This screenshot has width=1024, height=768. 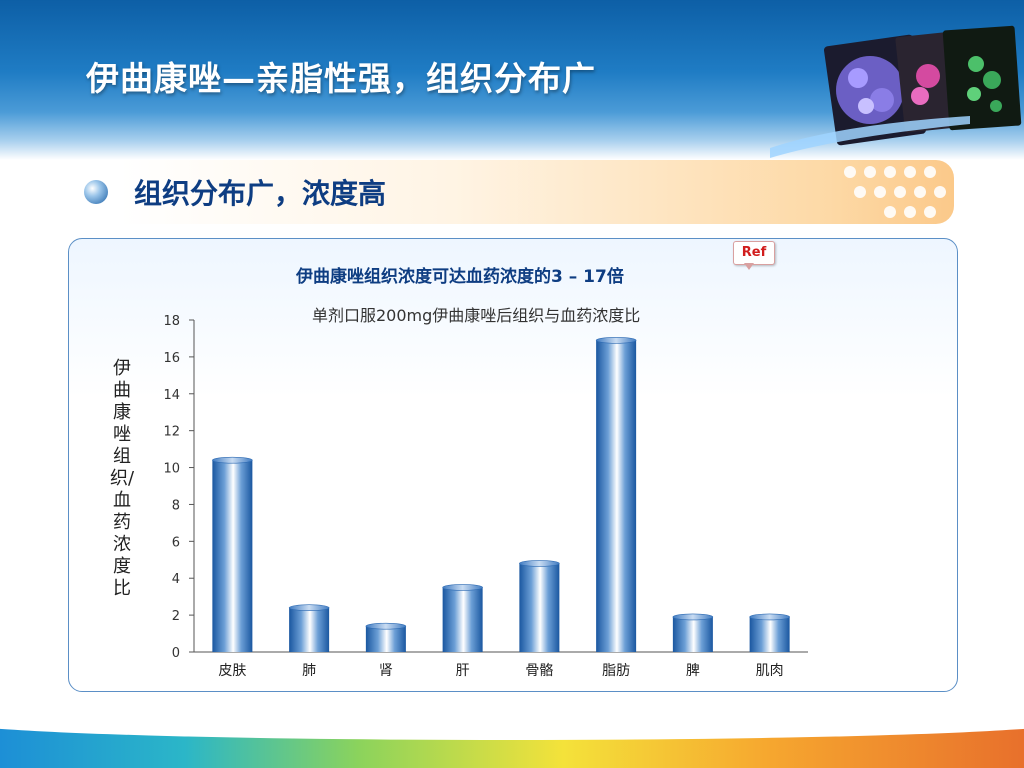 I want to click on y-tick-label: 8, so click(x=176, y=505).